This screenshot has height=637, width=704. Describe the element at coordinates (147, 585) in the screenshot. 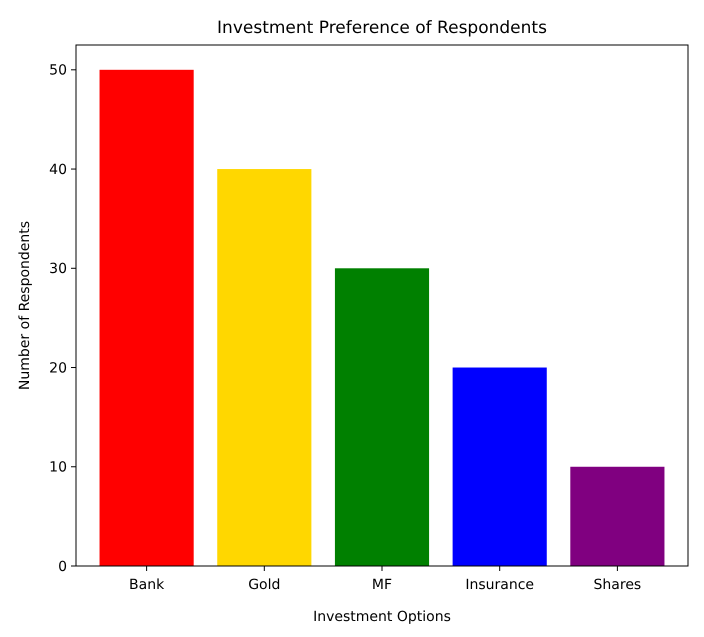

I see `x-tick-label: Bank` at that location.